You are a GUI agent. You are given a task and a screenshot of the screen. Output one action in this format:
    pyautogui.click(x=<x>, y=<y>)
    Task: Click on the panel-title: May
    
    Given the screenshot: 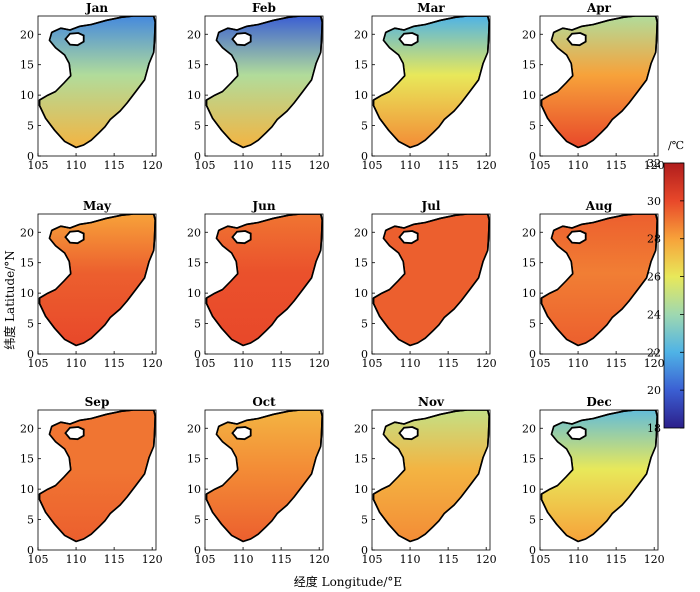 What is the action you would take?
    pyautogui.click(x=97, y=206)
    